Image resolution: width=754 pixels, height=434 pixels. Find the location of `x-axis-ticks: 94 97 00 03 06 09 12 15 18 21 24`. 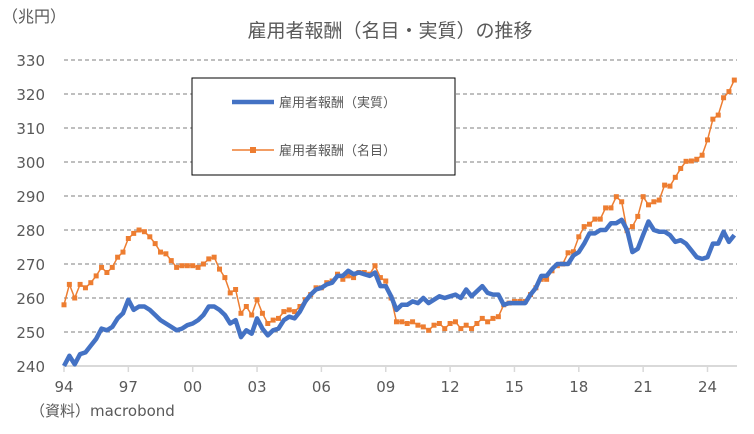

x-axis-ticks: 94 97 00 03 06 09 12 15 18 21 24 is located at coordinates (385, 381).